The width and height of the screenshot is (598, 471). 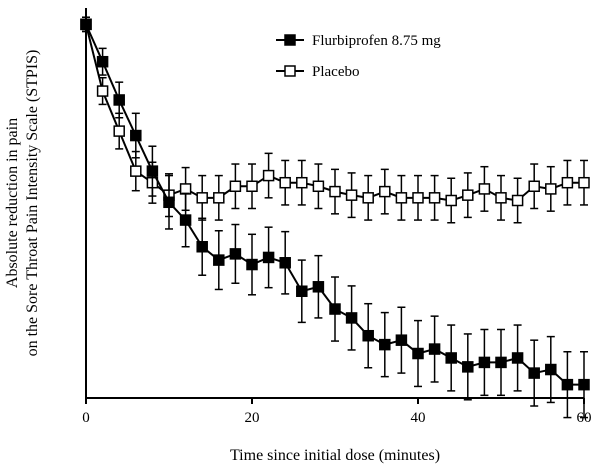 I want to click on x-tick-label-40: 40, so click(x=418, y=418).